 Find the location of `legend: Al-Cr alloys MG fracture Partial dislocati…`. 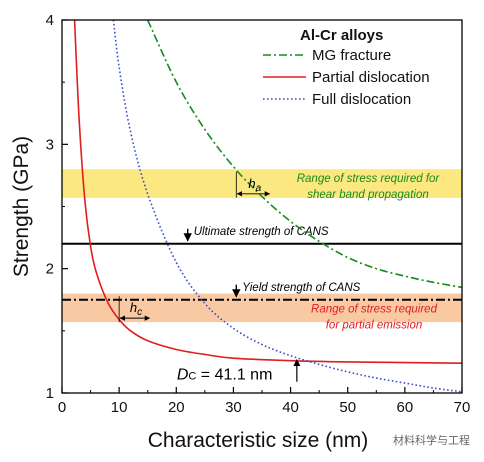

legend: Al-Cr alloys MG fracture Partial dislocati… is located at coordinates (346, 67).